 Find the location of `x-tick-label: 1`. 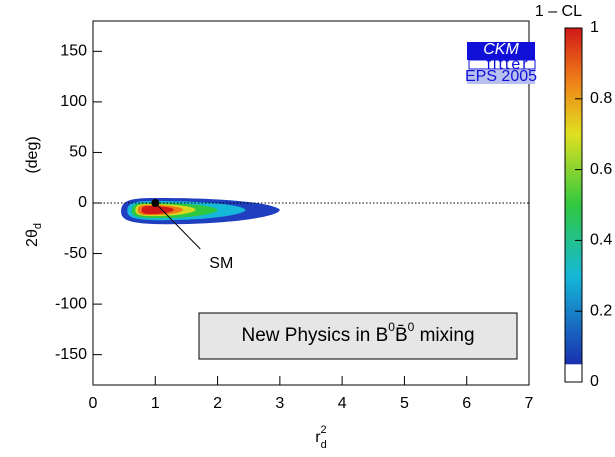

x-tick-label: 1 is located at coordinates (155, 403).